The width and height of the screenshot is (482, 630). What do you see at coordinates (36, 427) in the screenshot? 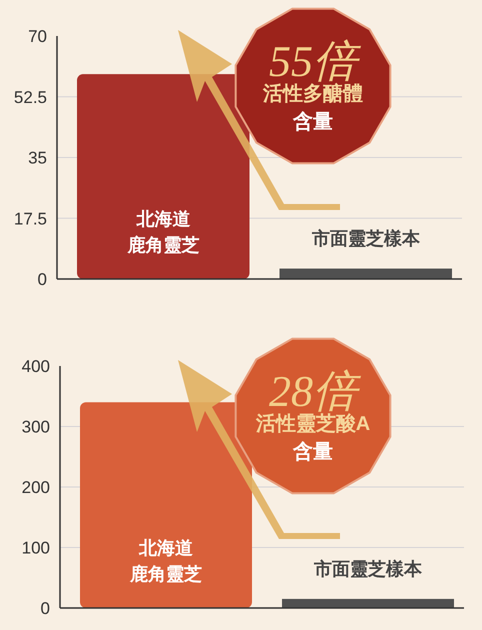
I see `y-tick-label: 300` at bounding box center [36, 427].